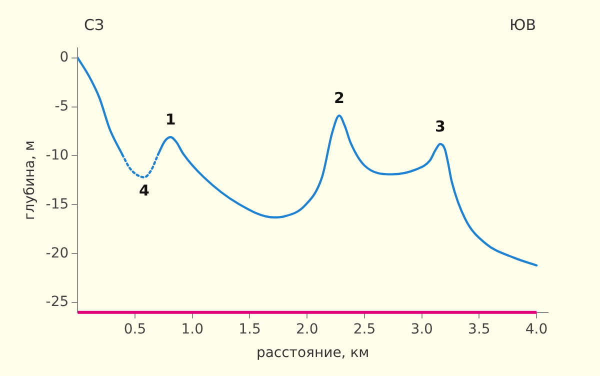 The height and width of the screenshot is (376, 600). Describe the element at coordinates (536, 329) in the screenshot. I see `x-tick-label: 4.0` at that location.